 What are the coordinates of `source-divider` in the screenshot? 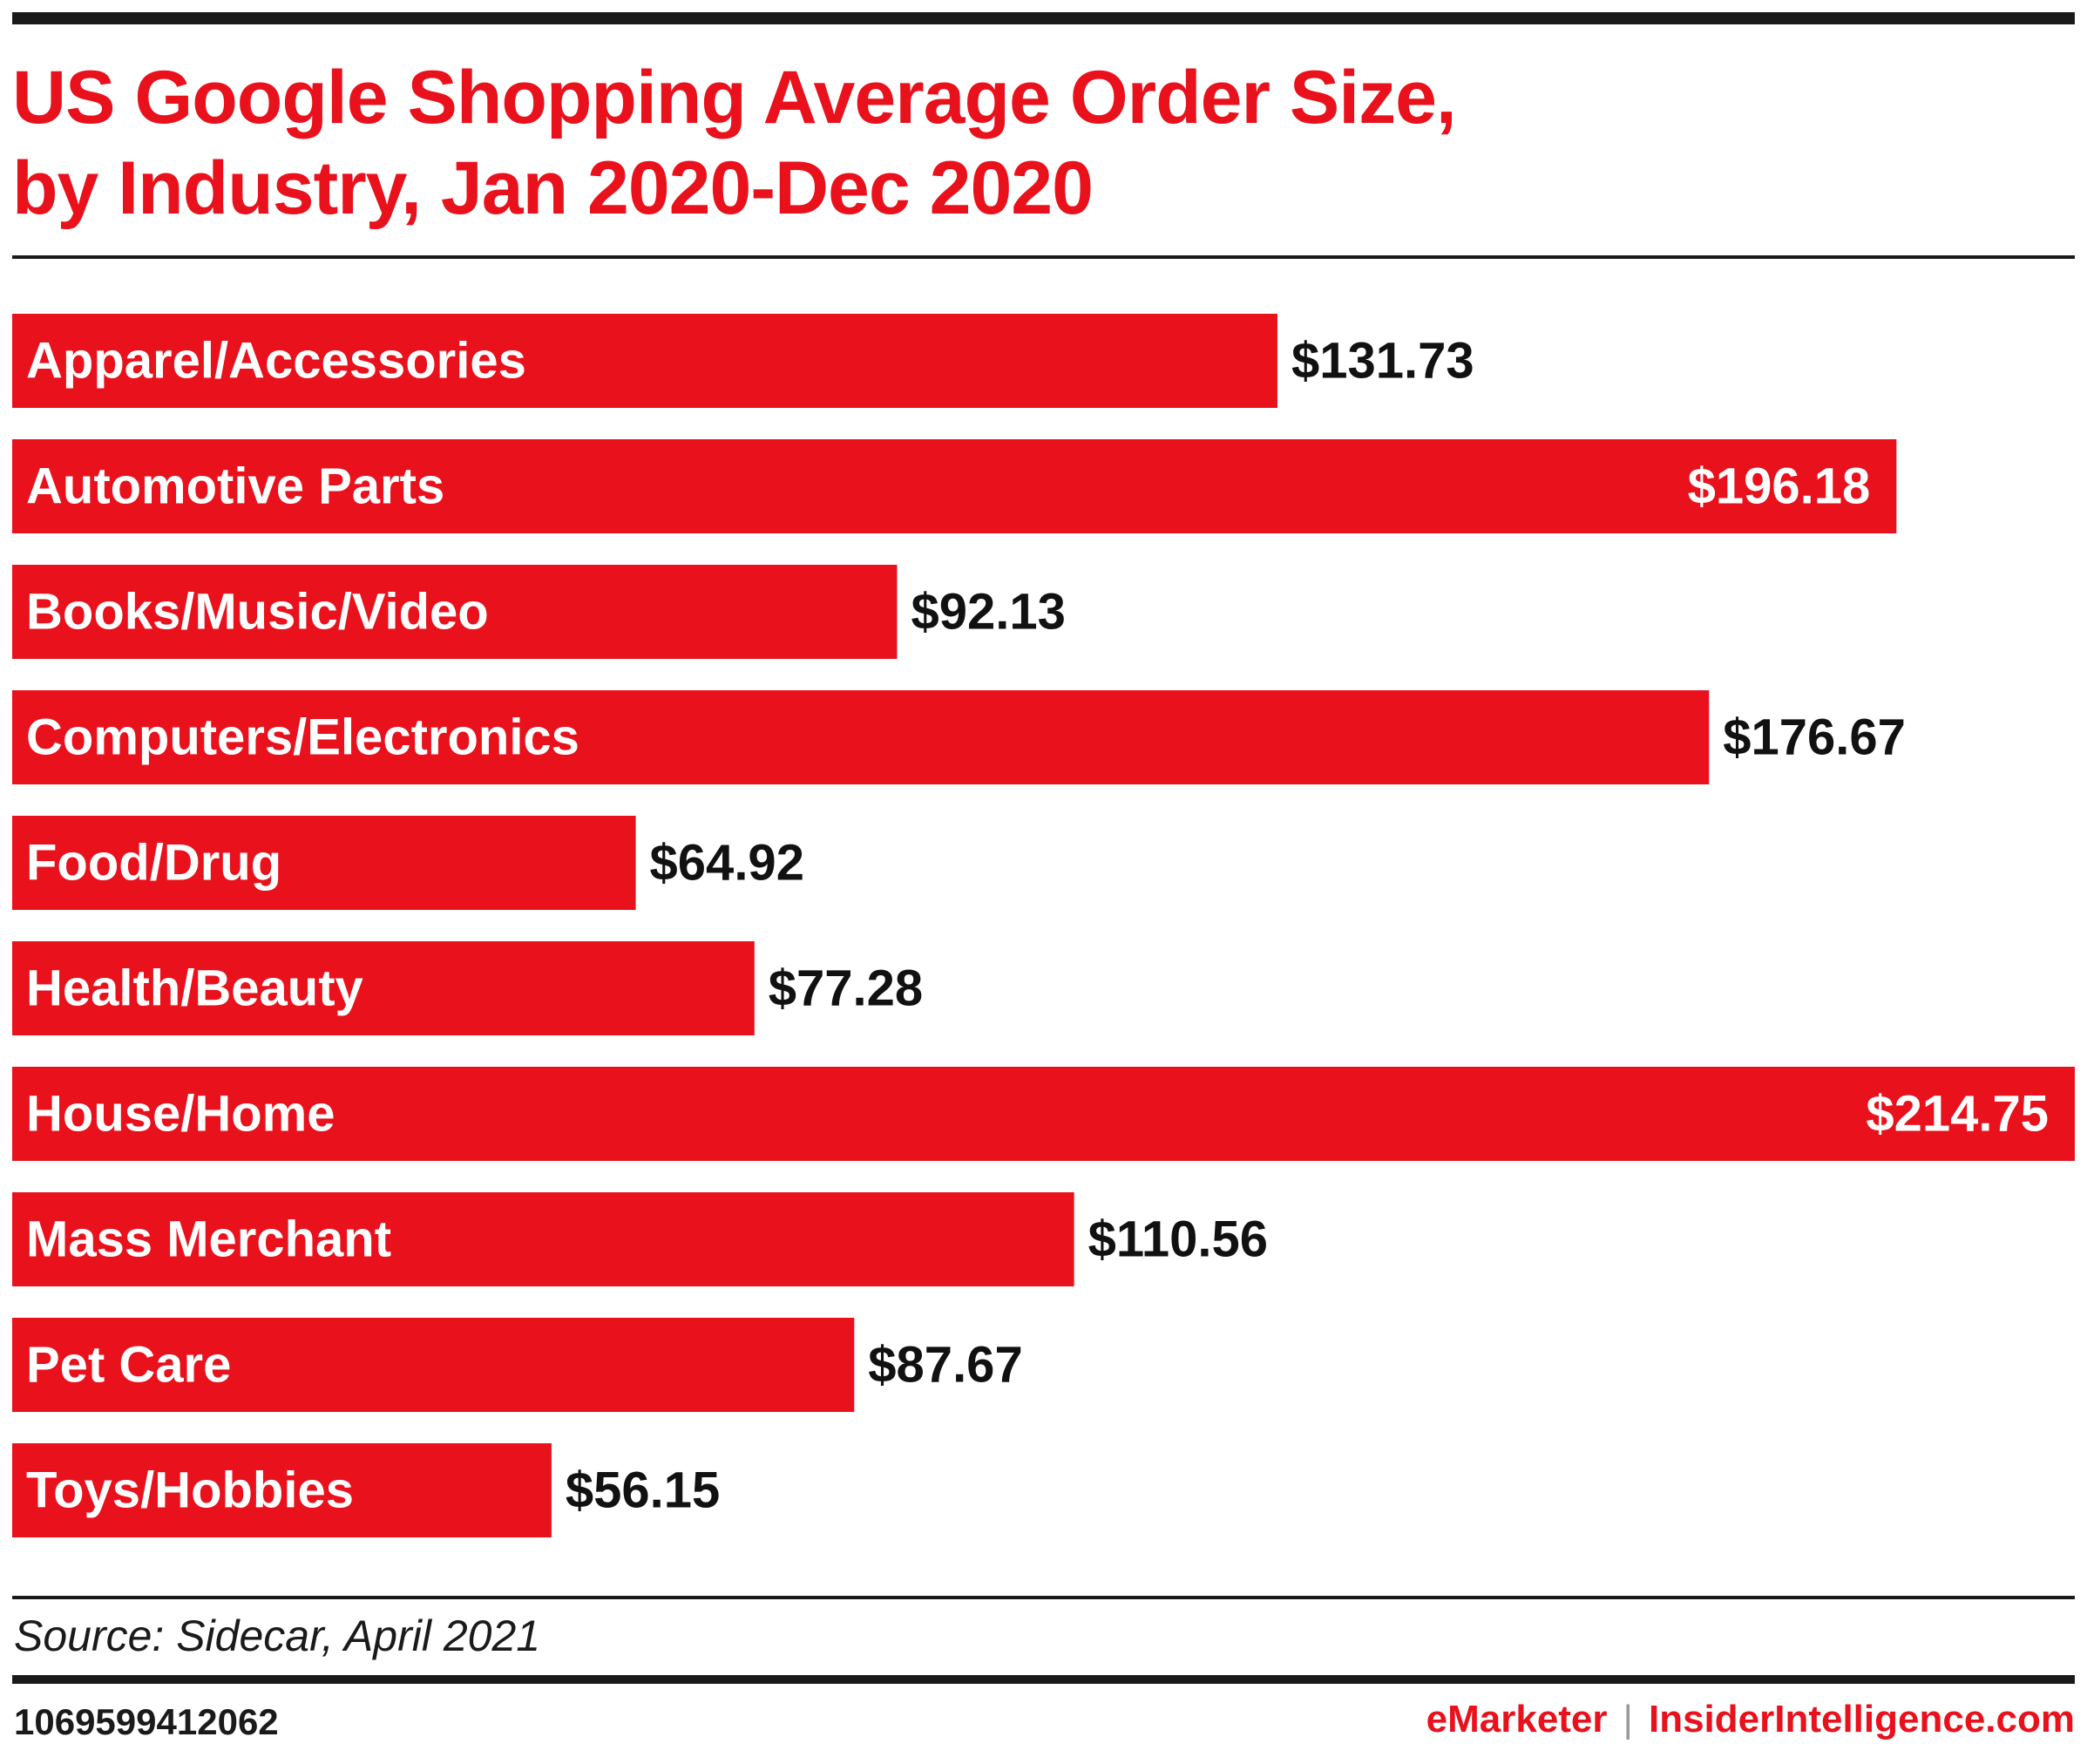 It's located at (1043, 1597).